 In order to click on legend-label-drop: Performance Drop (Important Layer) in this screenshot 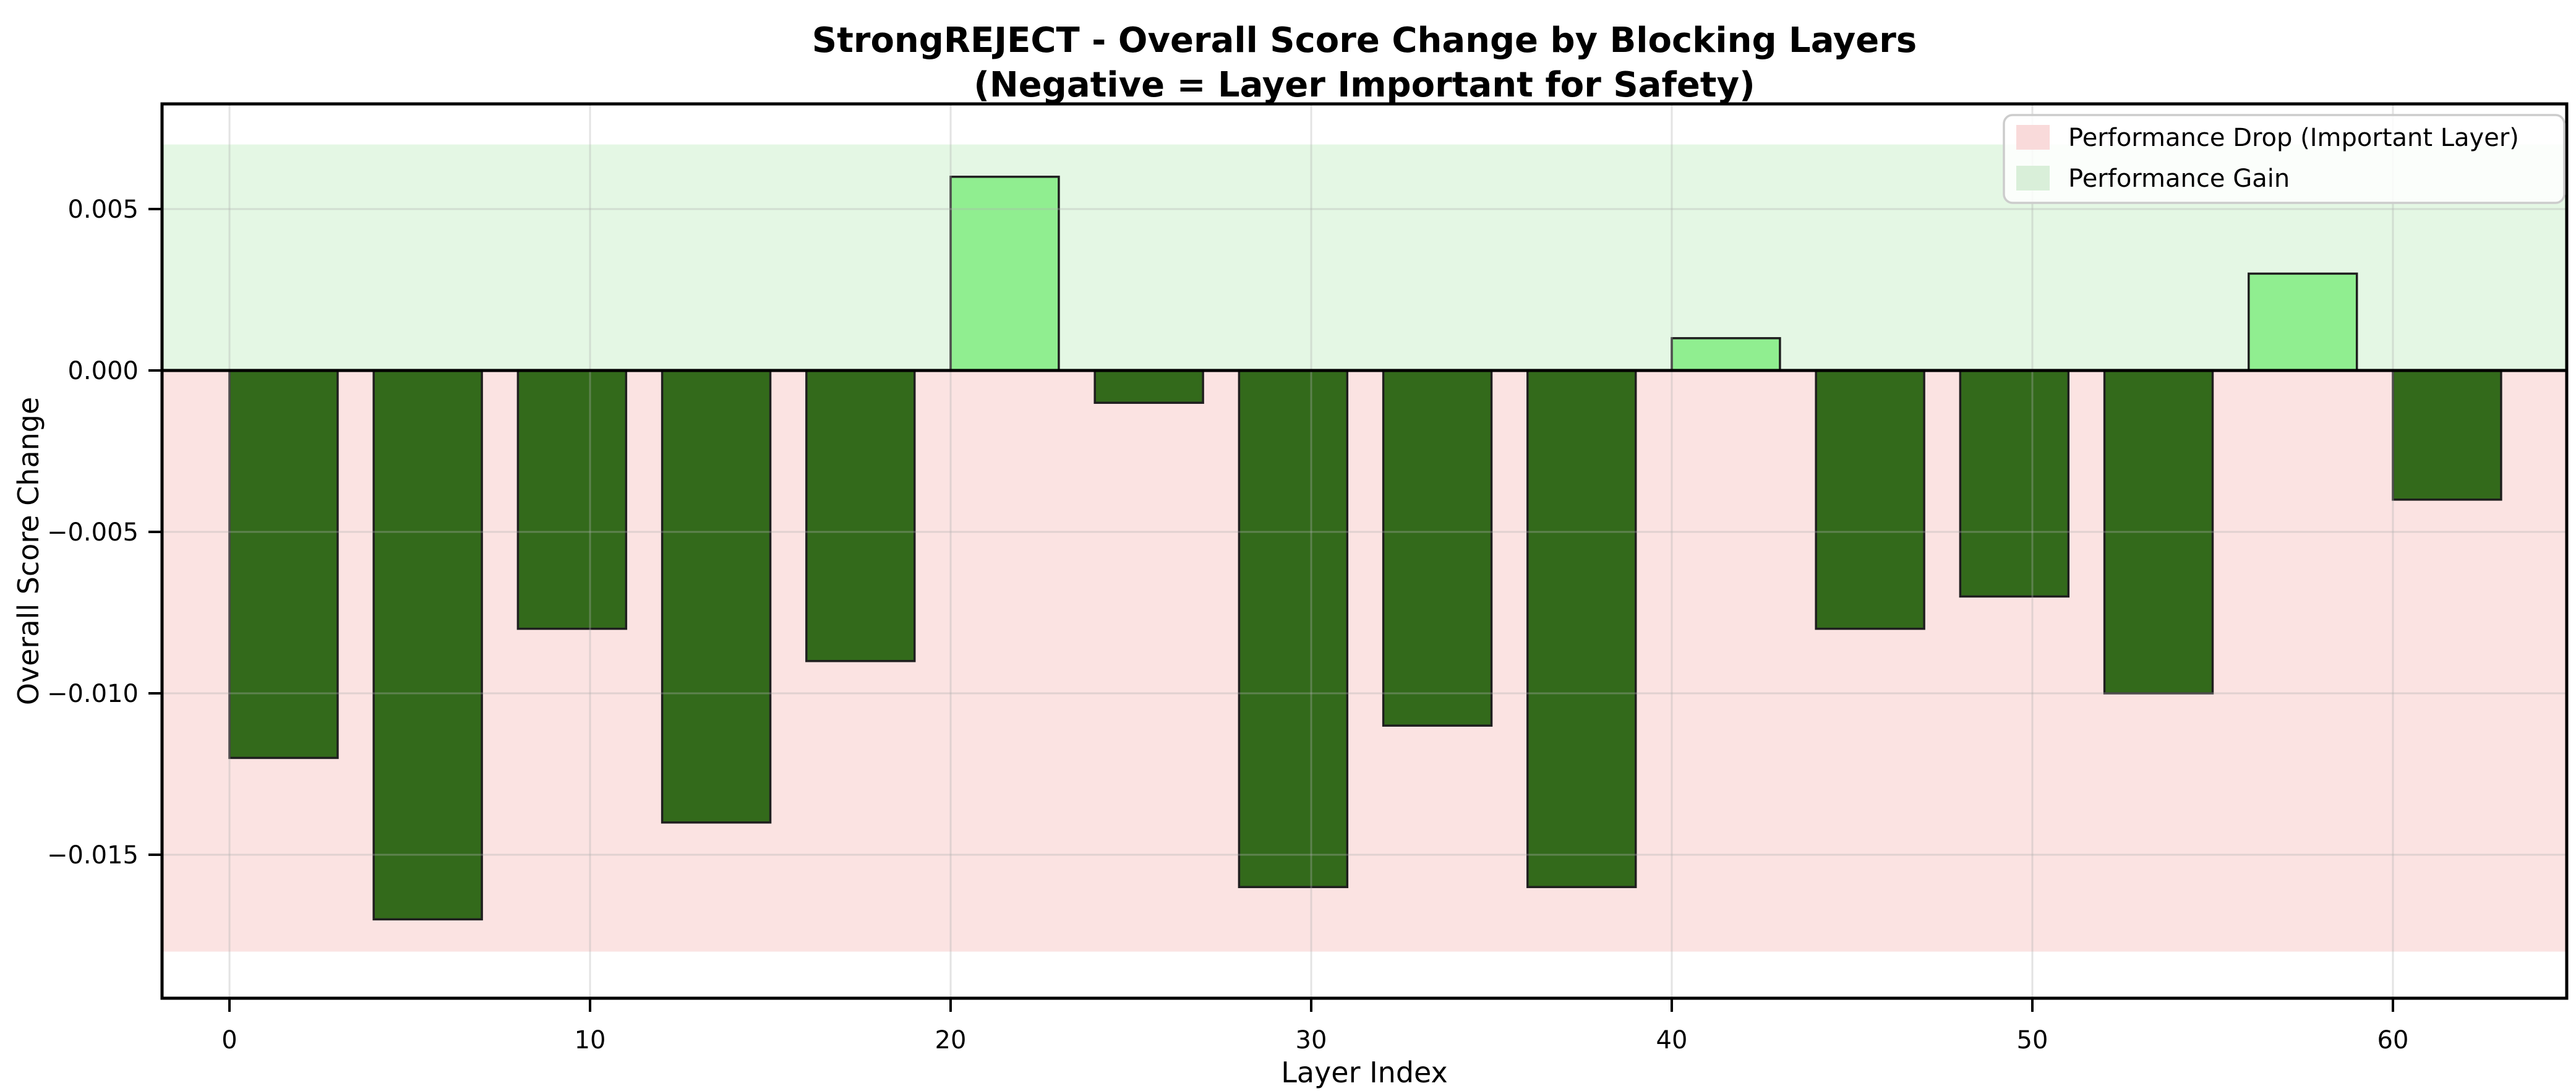, I will do `click(2293, 138)`.